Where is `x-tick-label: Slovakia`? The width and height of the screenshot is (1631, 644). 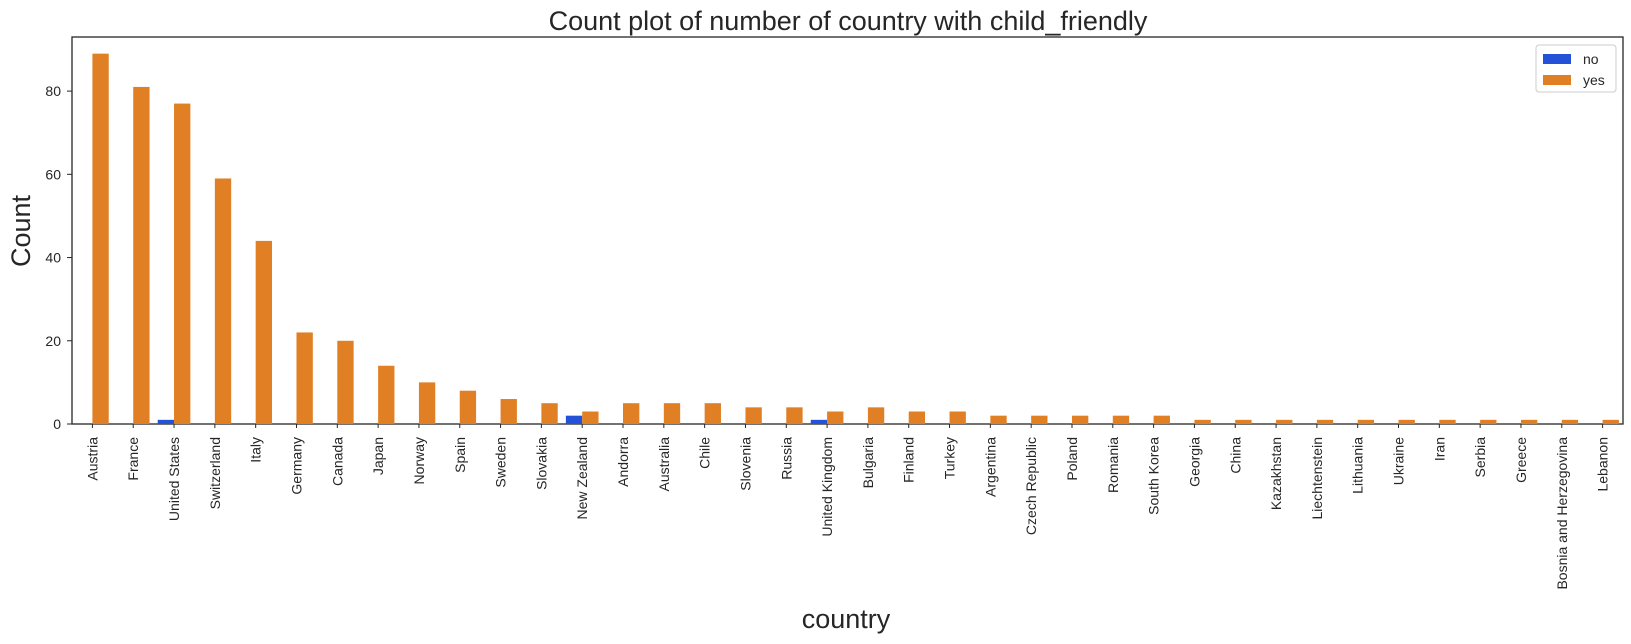 x-tick-label: Slovakia is located at coordinates (541, 463).